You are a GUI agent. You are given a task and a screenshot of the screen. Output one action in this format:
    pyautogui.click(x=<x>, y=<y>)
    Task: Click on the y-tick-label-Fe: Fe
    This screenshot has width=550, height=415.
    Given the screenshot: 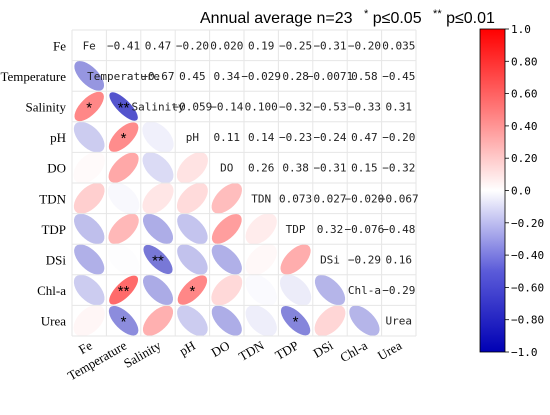 What is the action you would take?
    pyautogui.click(x=59, y=45)
    